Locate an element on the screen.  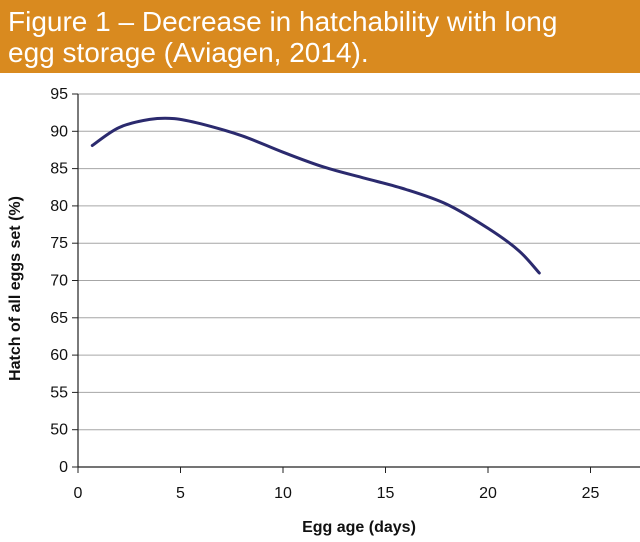
y-axis-title: Hatch of all eggs set (%) is located at coordinates (15, 288).